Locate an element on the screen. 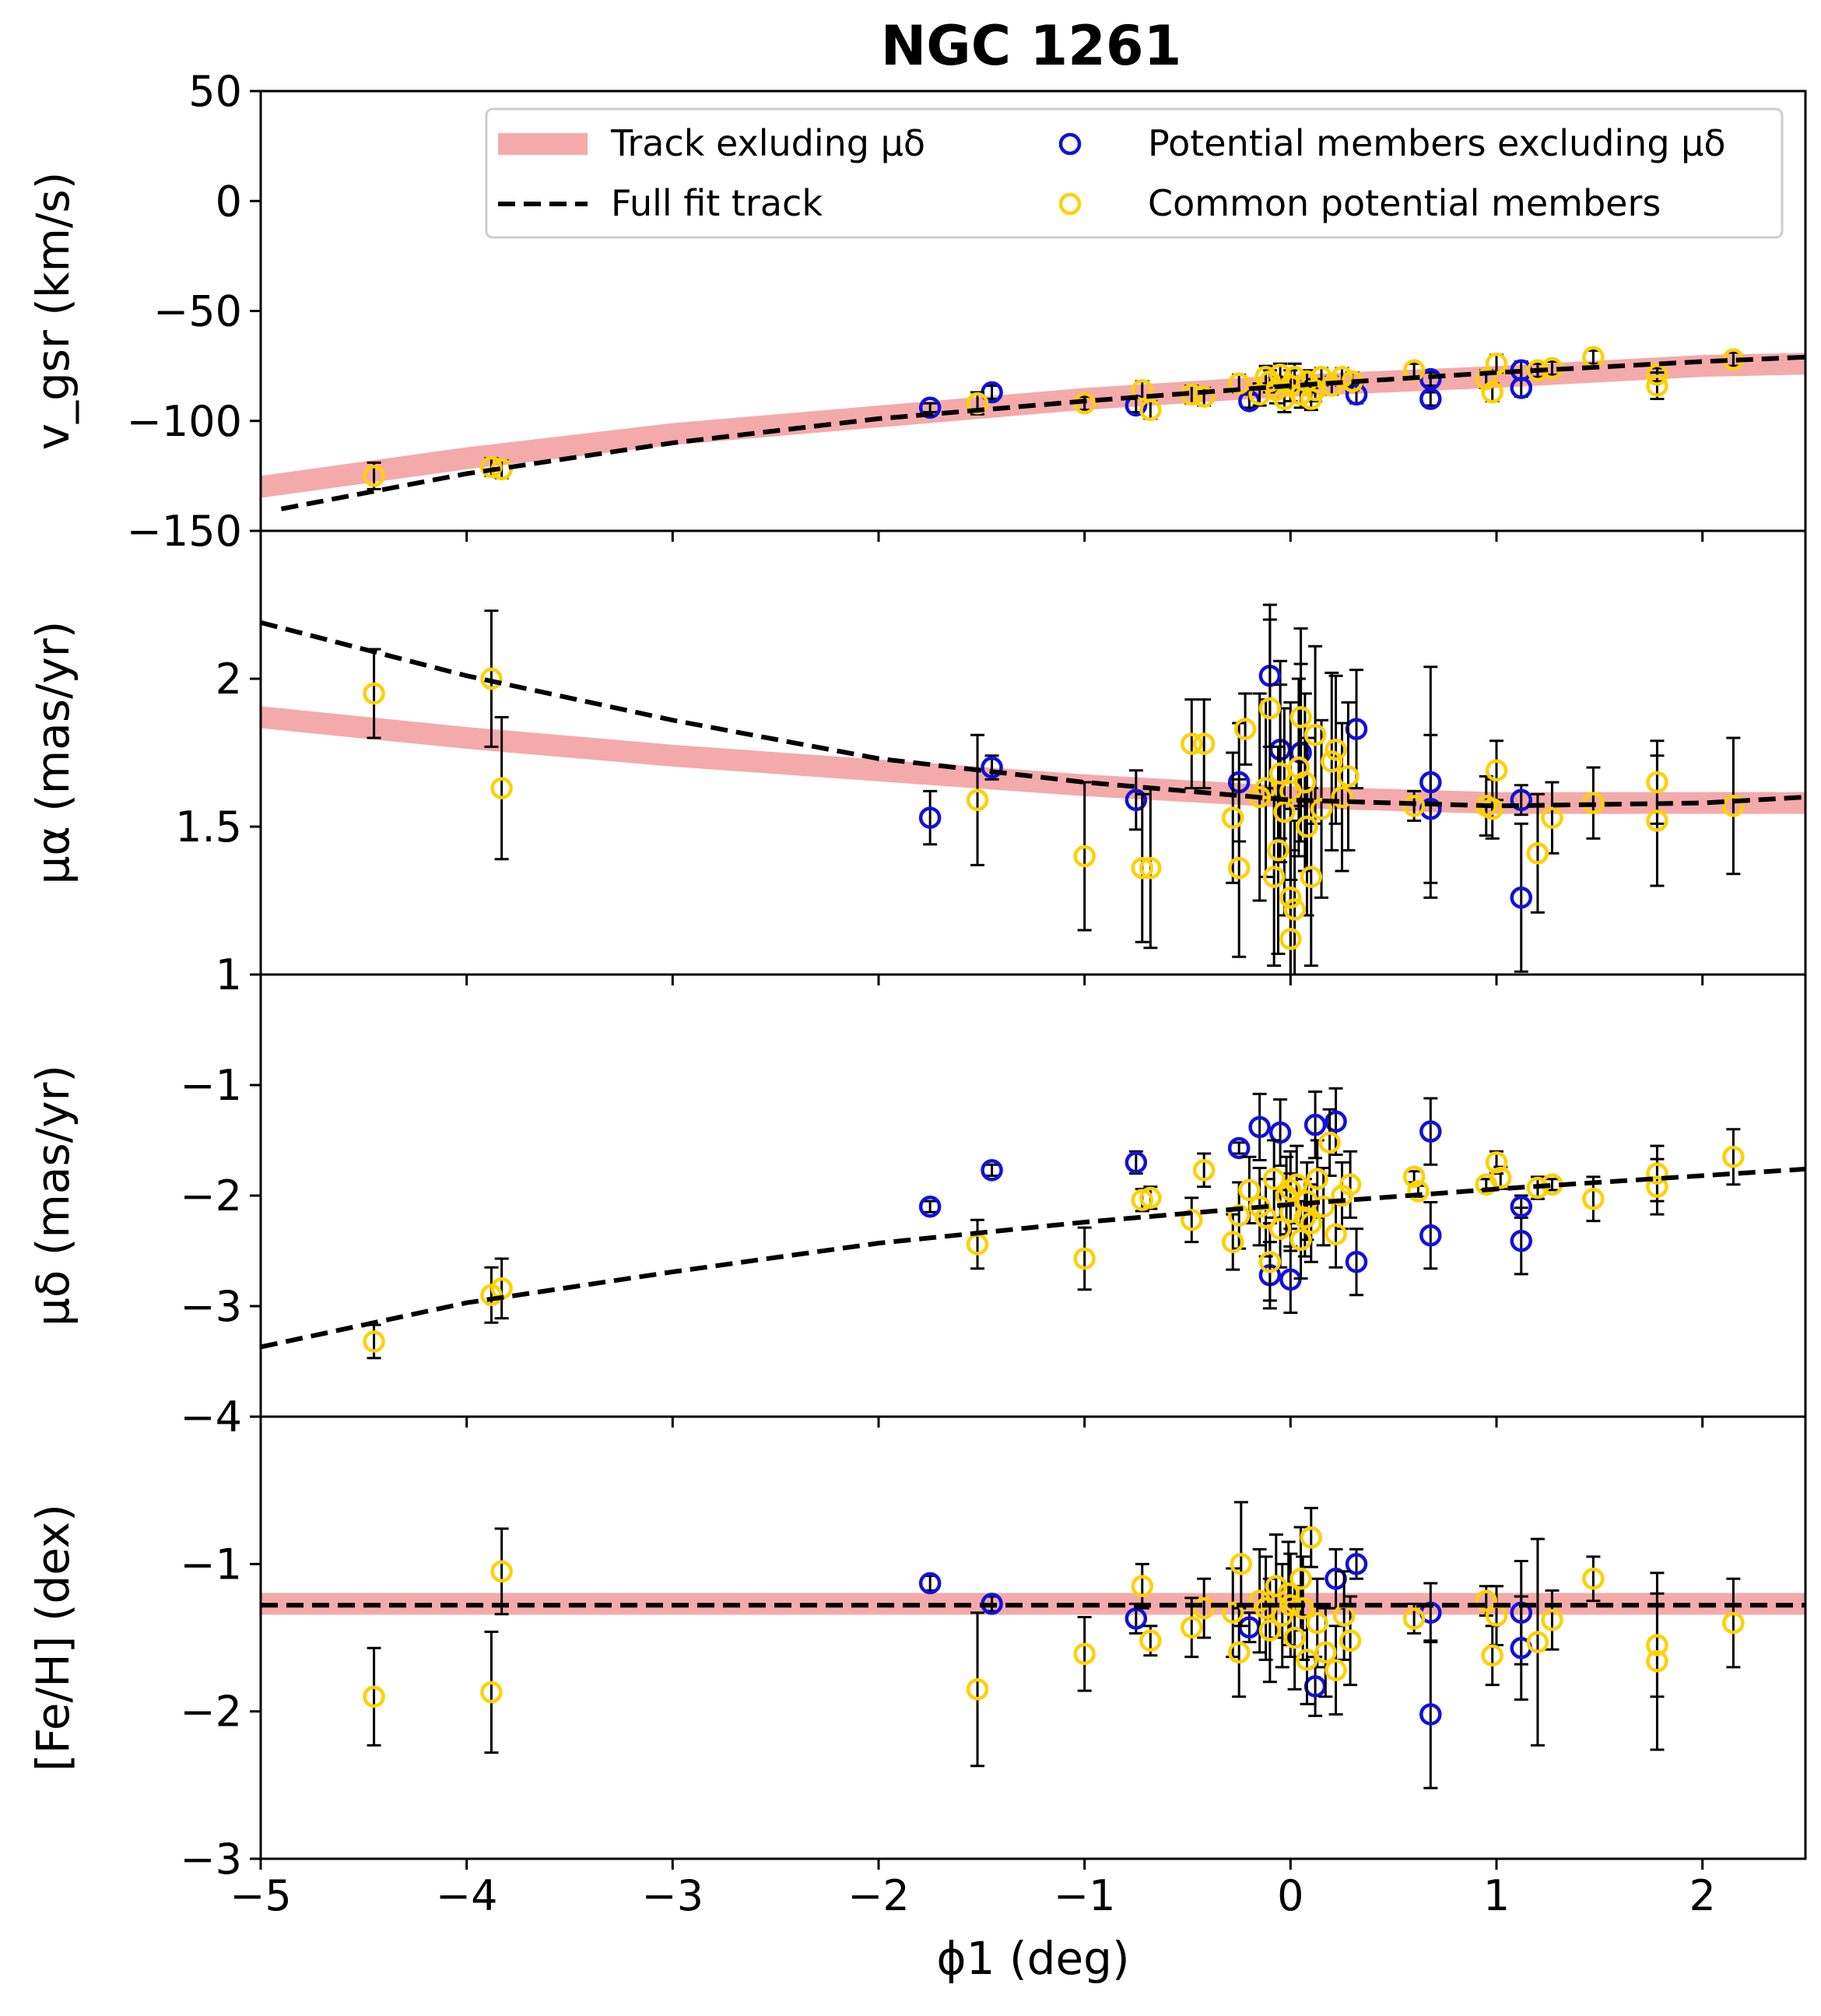 The width and height of the screenshot is (1821, 2016). chart-title: NGC 1261 is located at coordinates (1031, 46).